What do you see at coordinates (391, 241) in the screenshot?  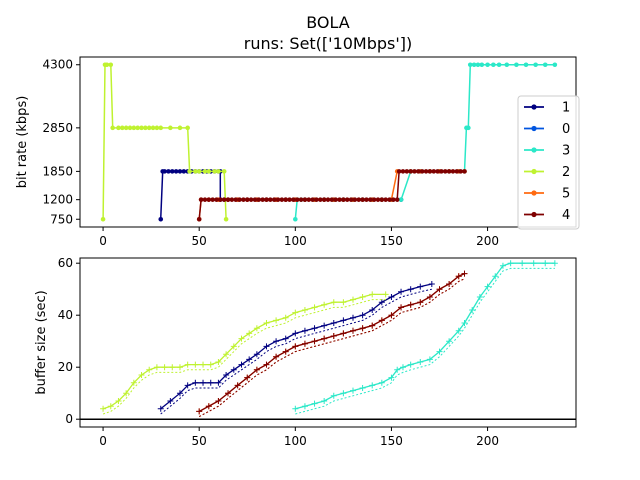 I see `bitrate-xtick-label: 150` at bounding box center [391, 241].